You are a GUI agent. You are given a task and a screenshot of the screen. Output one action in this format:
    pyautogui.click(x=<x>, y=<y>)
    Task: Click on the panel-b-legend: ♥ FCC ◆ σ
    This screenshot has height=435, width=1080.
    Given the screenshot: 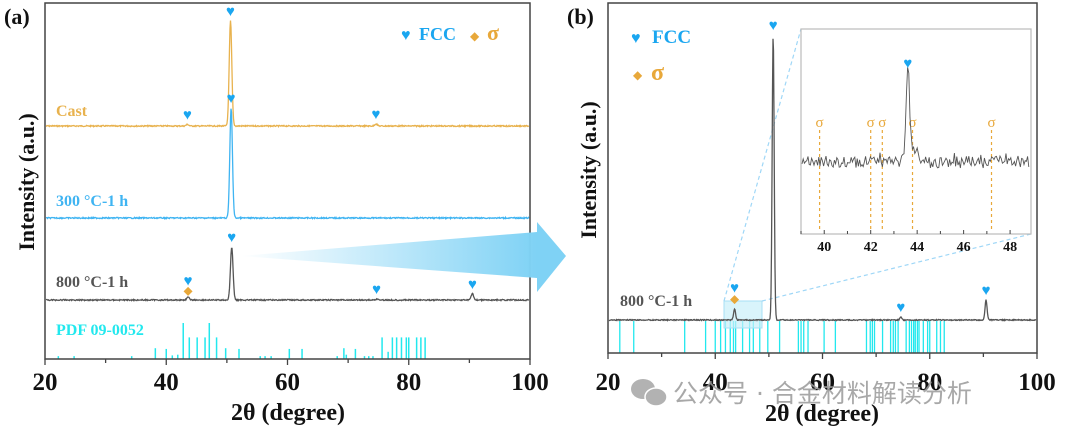 What is the action you would take?
    pyautogui.click(x=661, y=56)
    